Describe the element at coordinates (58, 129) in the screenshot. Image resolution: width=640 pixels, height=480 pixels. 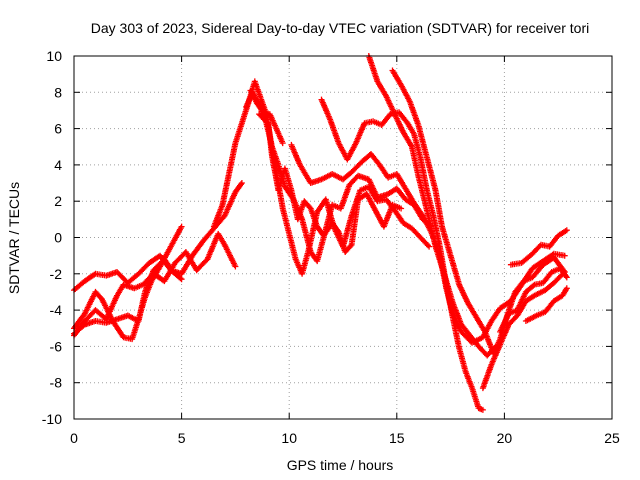
I see `y-tick-label: 6` at that location.